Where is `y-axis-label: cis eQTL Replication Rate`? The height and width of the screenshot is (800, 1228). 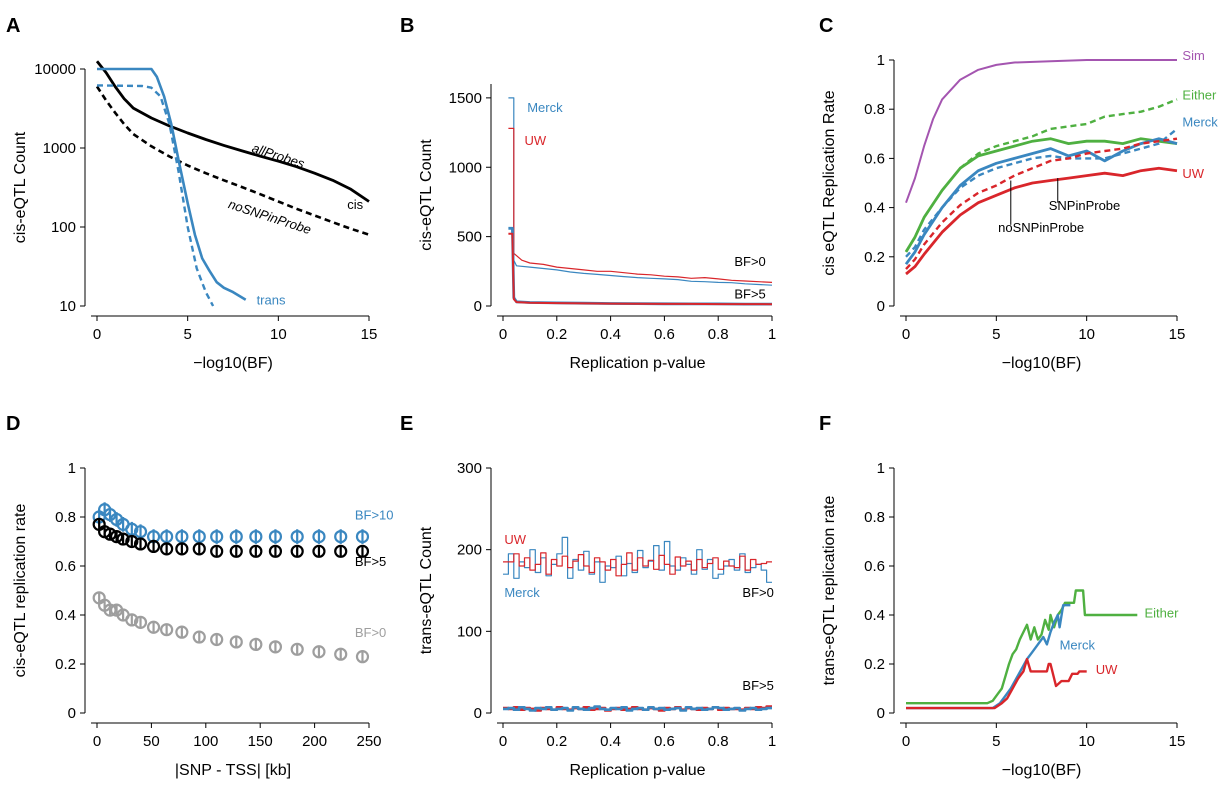
y-axis-label: cis eQTL Replication Rate is located at coordinates (829, 182).